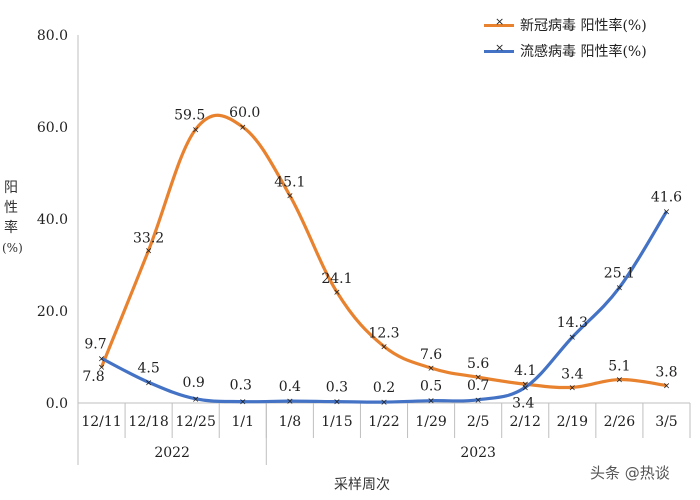 Image resolution: width=700 pixels, height=500 pixels. What do you see at coordinates (583, 52) in the screenshot?
I see `legend-label-flu: 流感病毒 阳性率(%)` at bounding box center [583, 52].